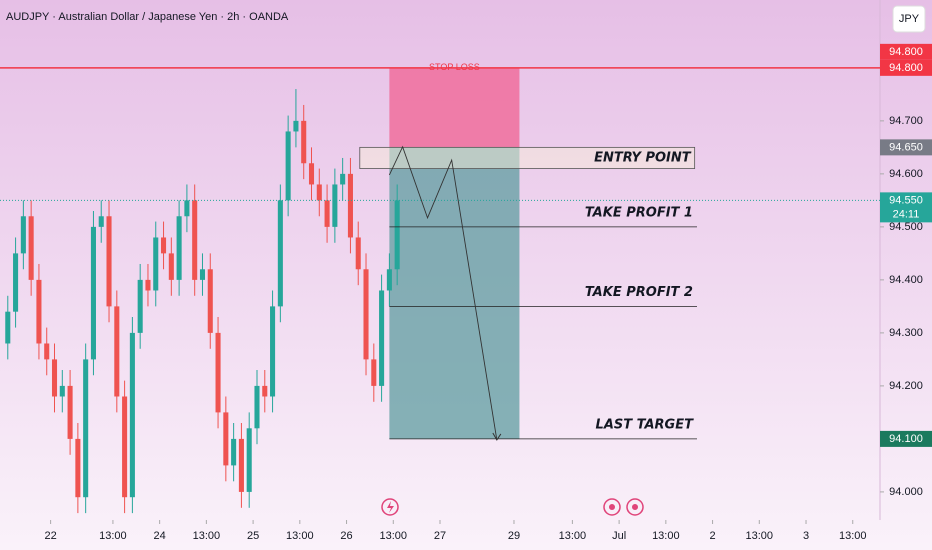  Describe the element at coordinates (906, 227) in the screenshot. I see `y-tick-label: 94.500` at that location.